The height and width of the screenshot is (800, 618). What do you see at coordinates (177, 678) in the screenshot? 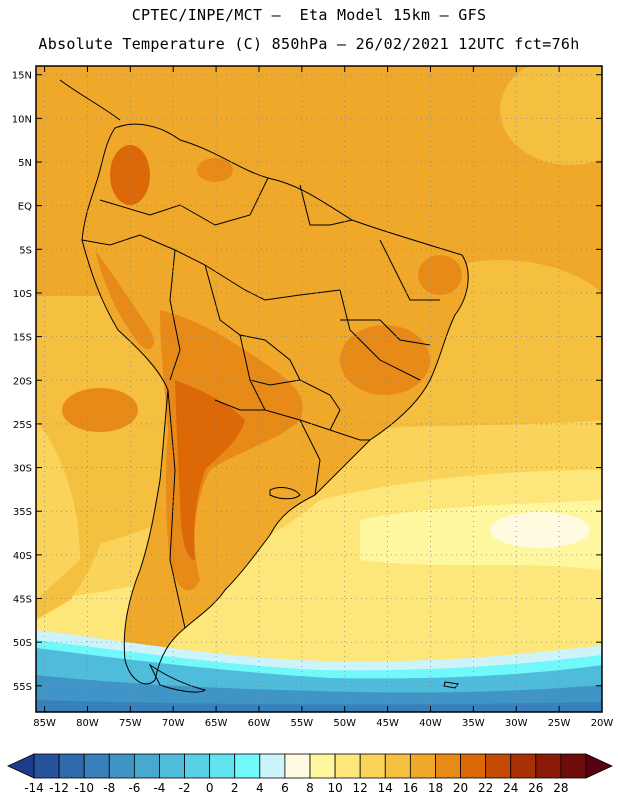
I see `tierra-del-fuego-outline` at bounding box center [177, 678].